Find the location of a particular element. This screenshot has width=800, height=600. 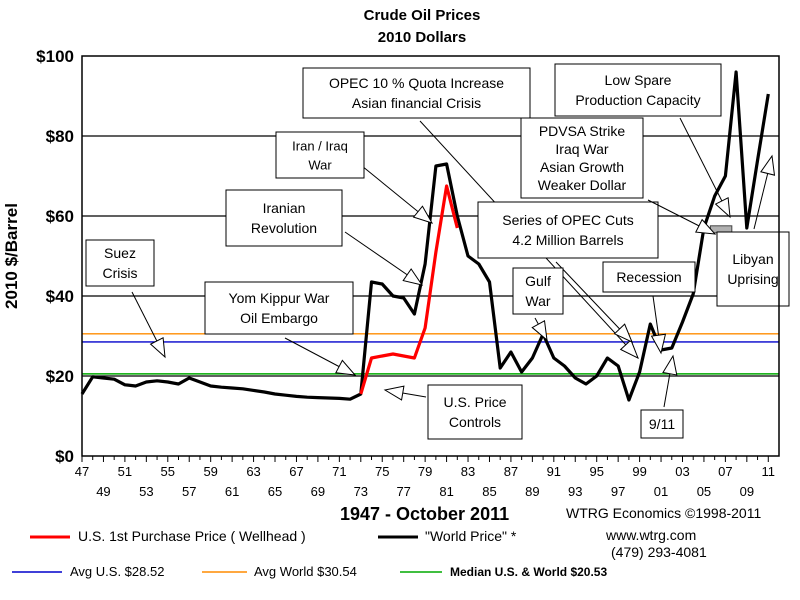

recession-annotation-box is located at coordinates (649, 277).